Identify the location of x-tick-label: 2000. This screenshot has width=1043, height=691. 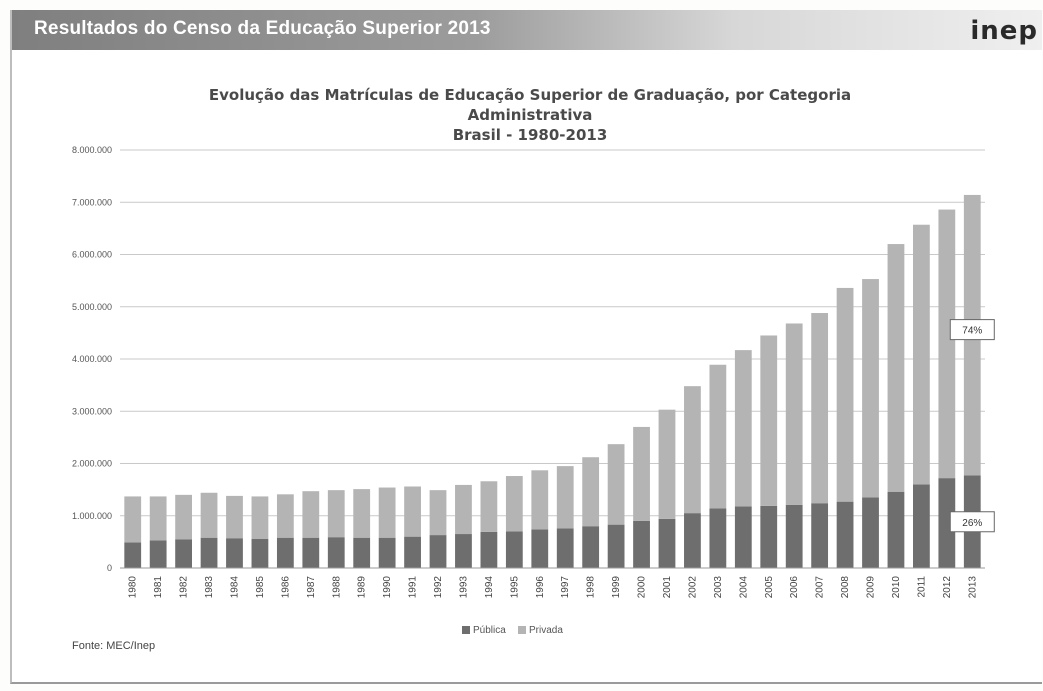
(642, 587).